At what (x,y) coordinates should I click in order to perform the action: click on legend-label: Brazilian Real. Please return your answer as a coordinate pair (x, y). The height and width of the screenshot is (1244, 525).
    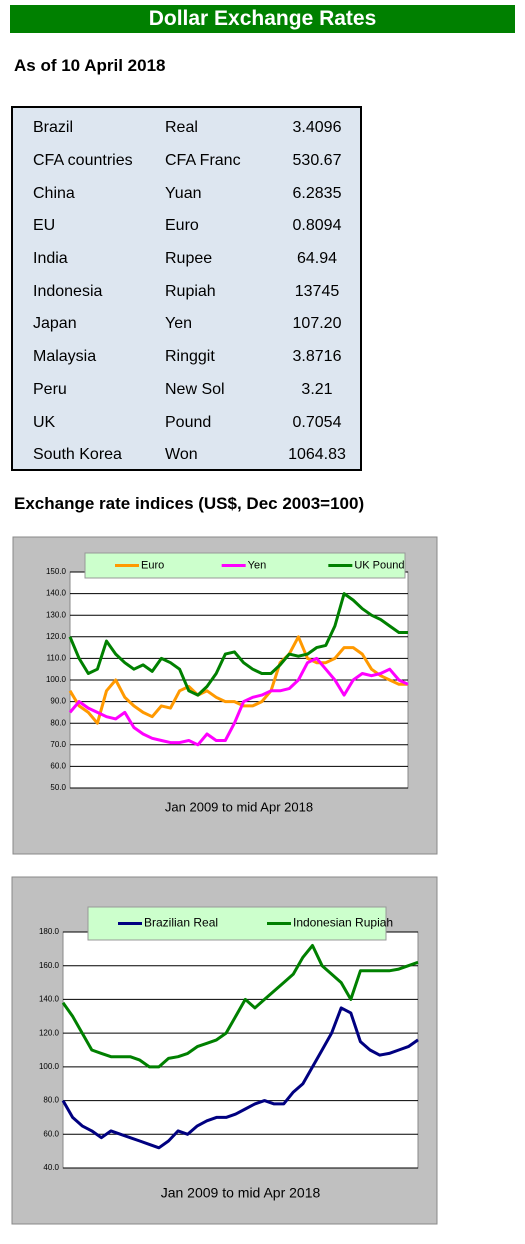
    Looking at the image, I should click on (181, 923).